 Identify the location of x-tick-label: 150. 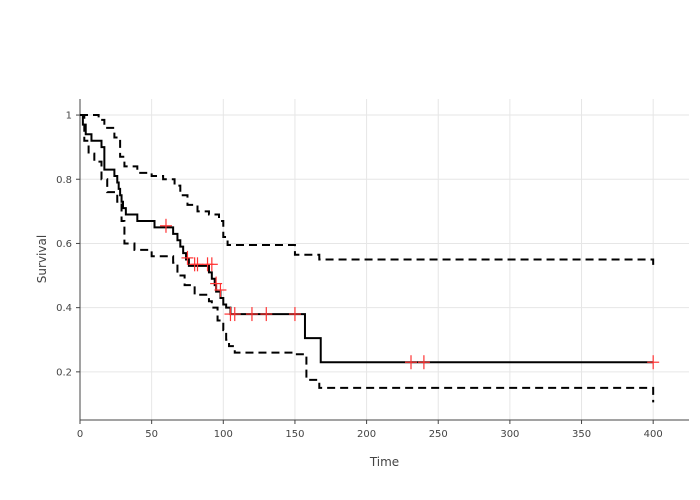
(294, 434).